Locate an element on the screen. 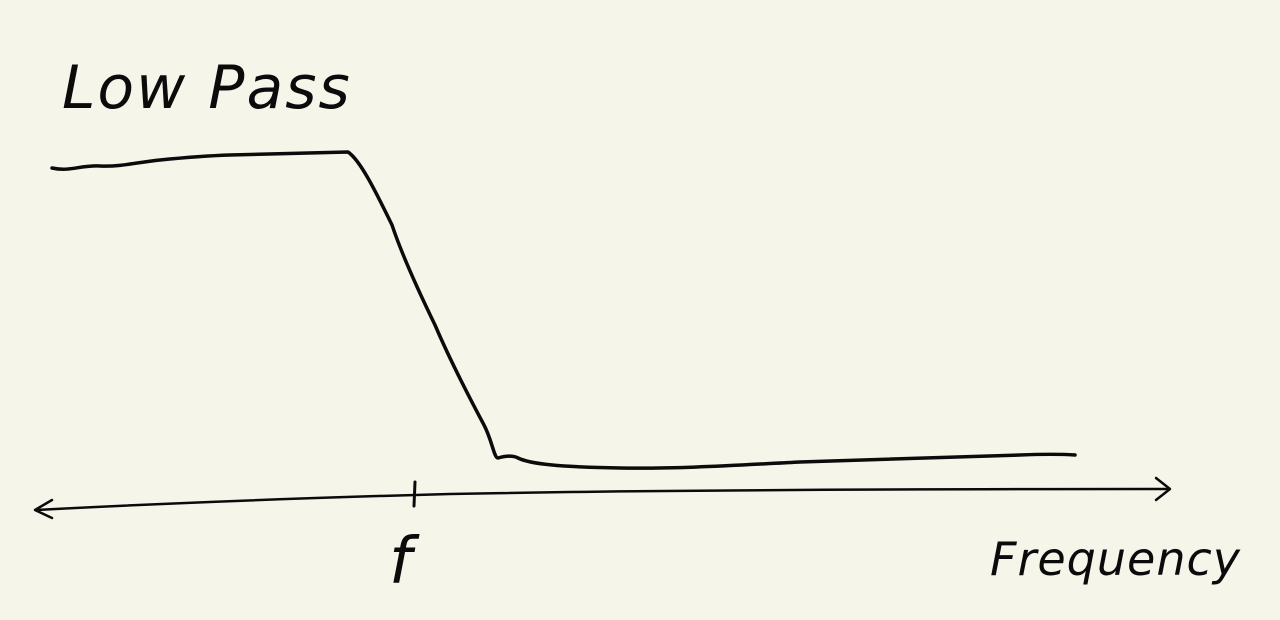  axis-left-arrowhead is located at coordinates (43, 509).